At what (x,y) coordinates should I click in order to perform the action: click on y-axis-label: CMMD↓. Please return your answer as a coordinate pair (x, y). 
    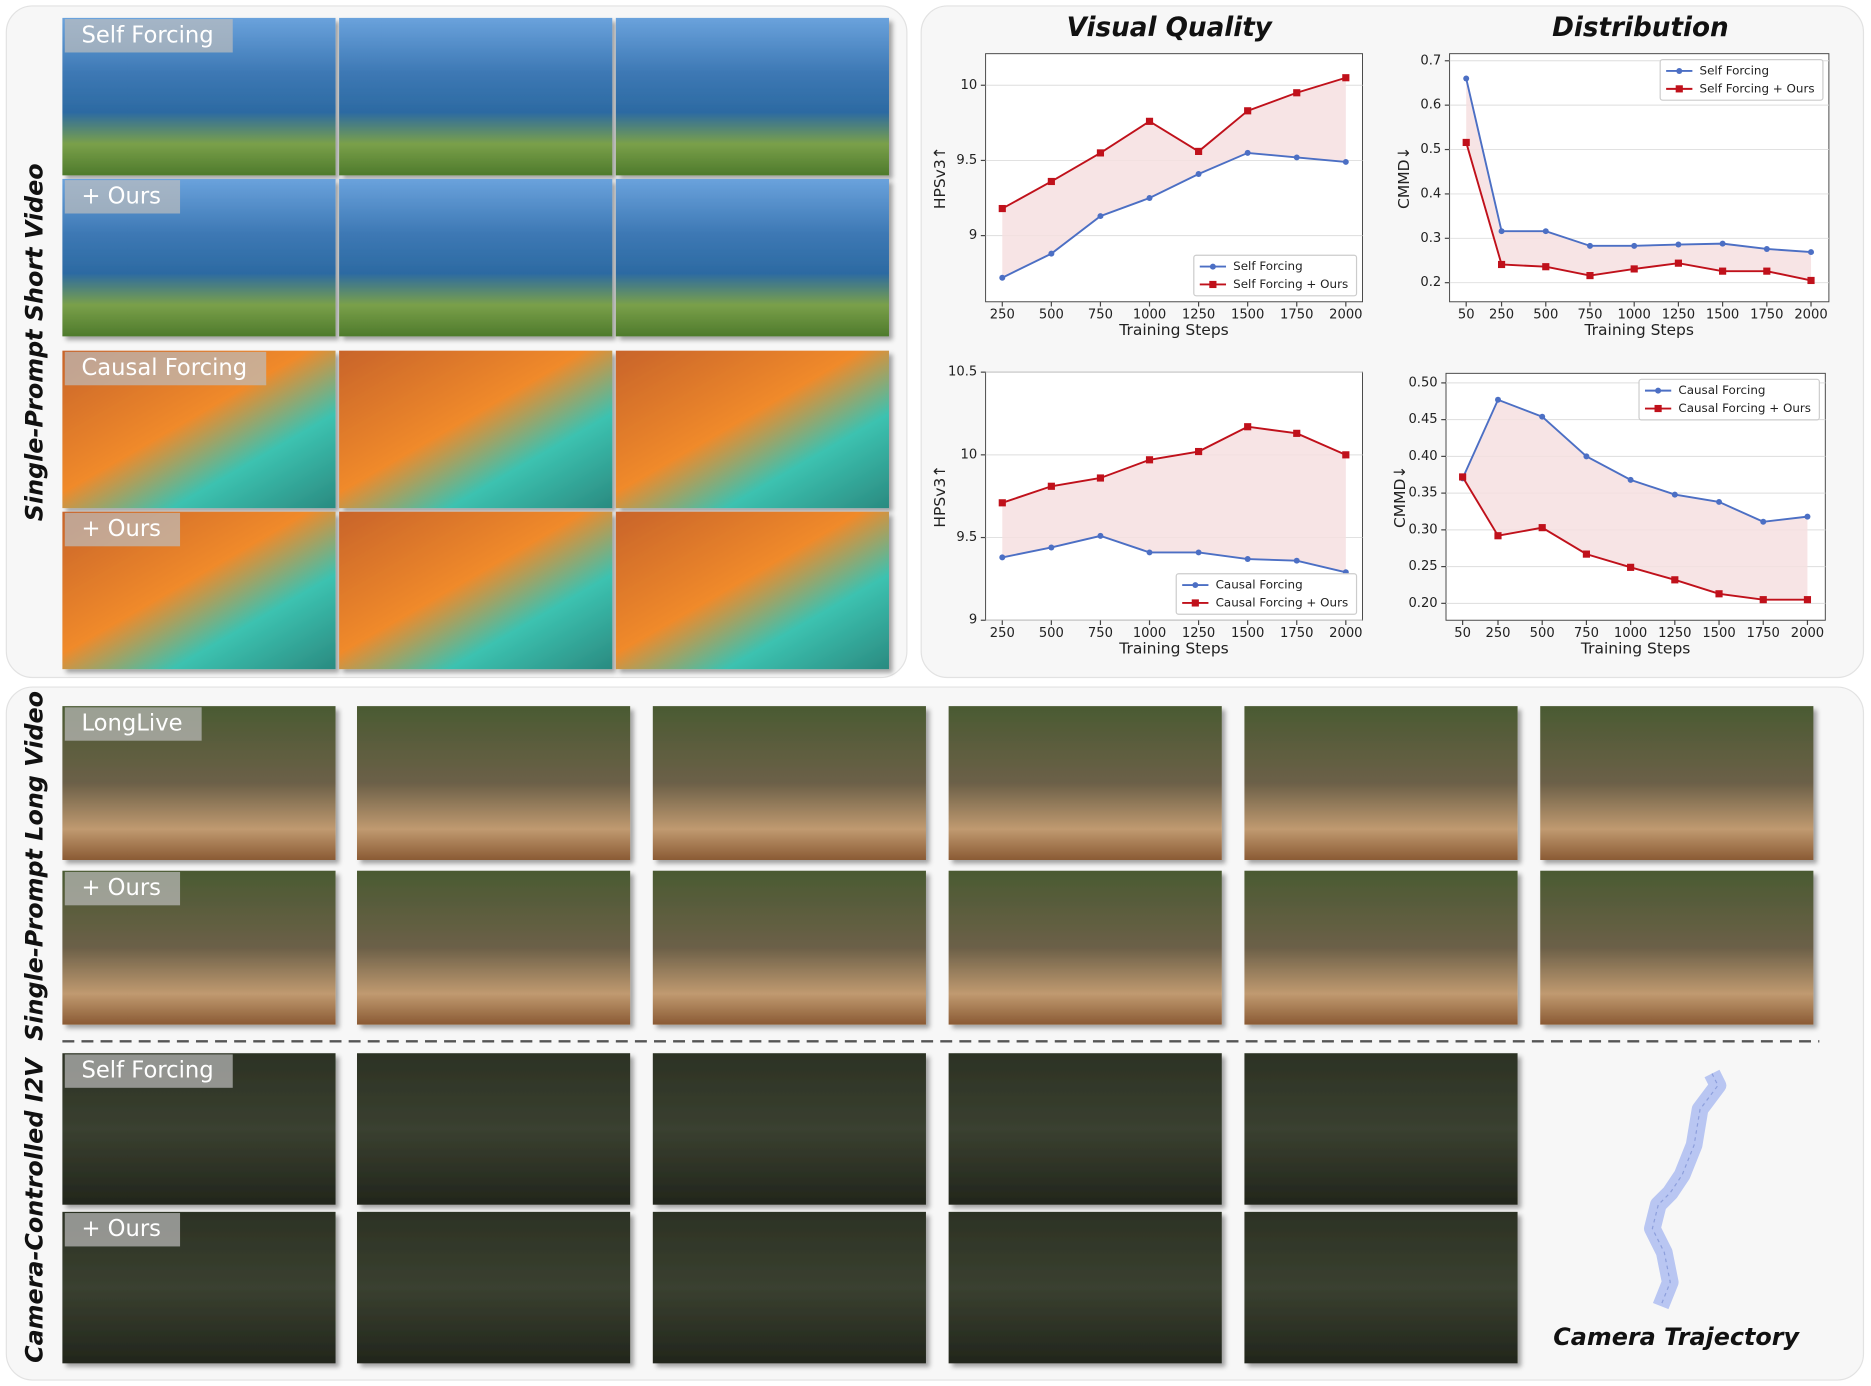
    Looking at the image, I should click on (1400, 497).